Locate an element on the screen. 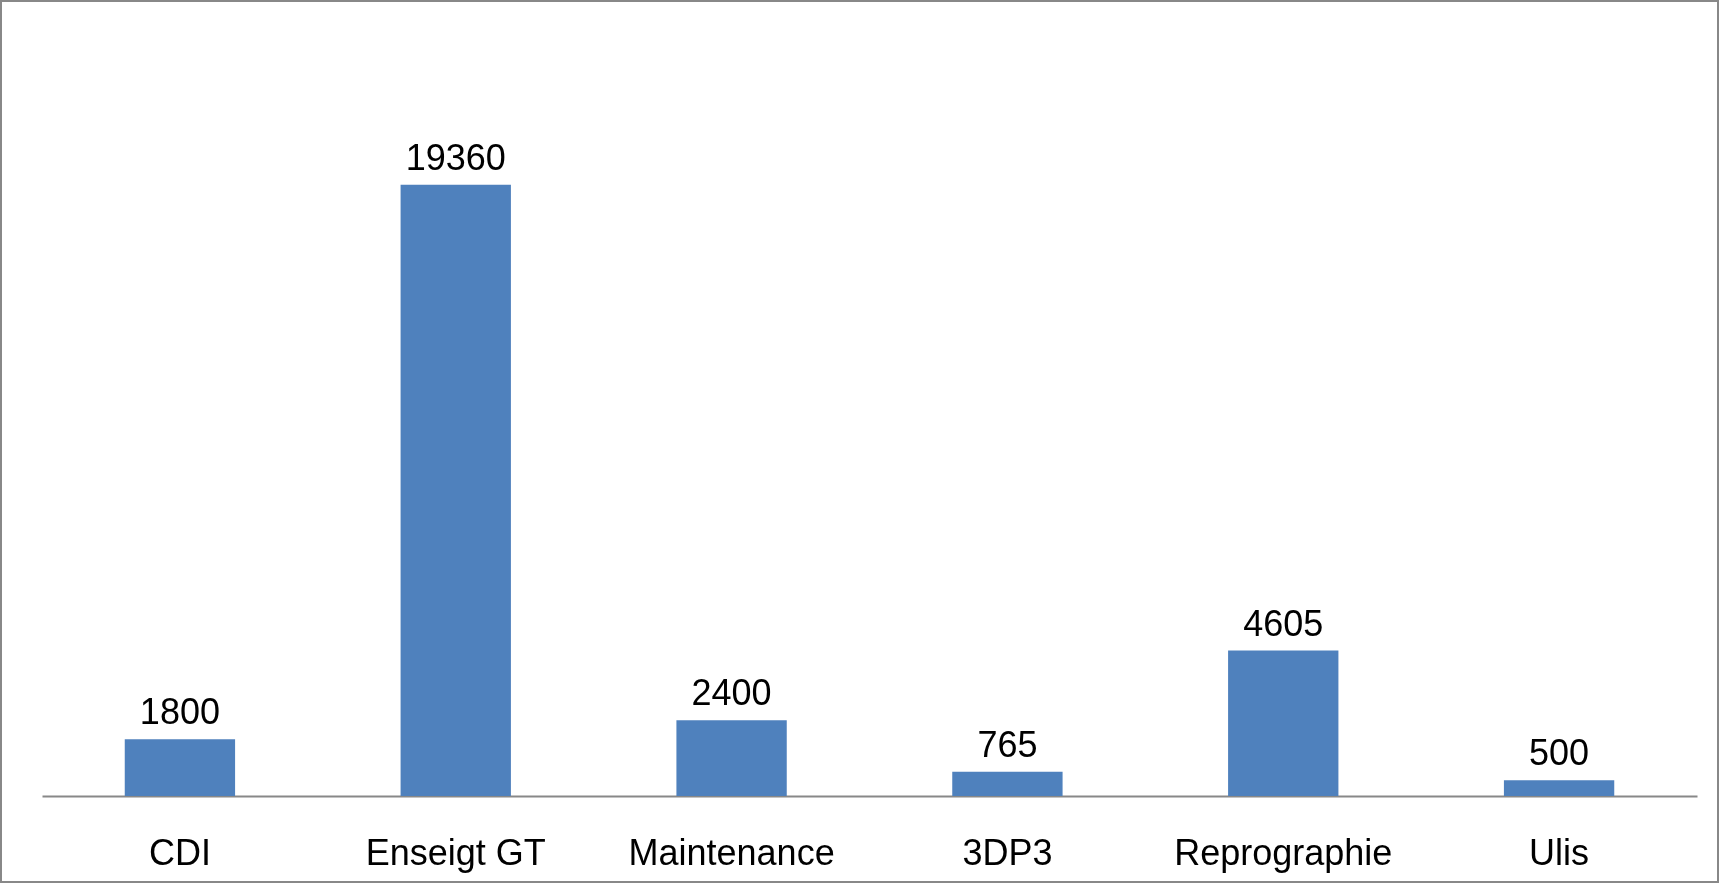 The height and width of the screenshot is (883, 1719). x-tick-label: Maintenance is located at coordinates (731, 852).